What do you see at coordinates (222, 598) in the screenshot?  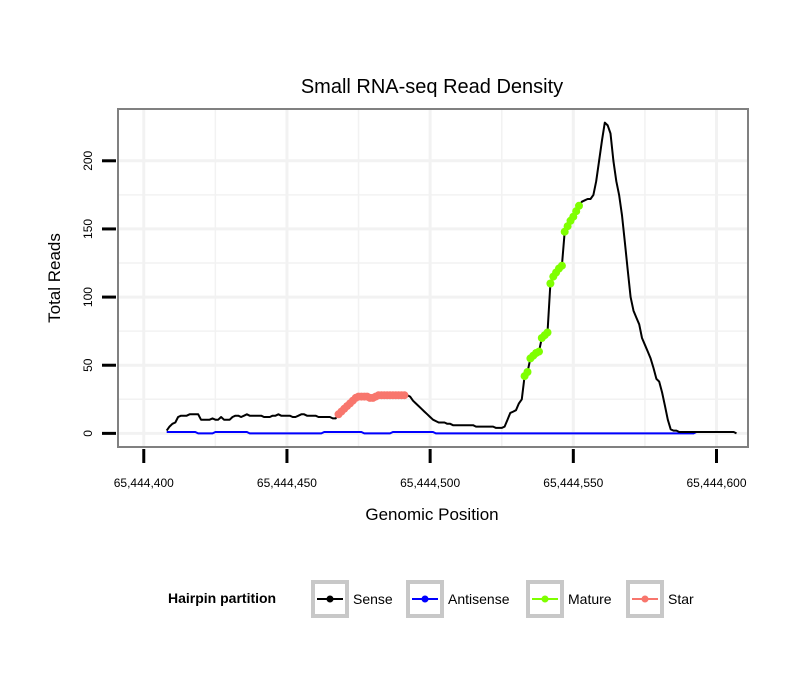 I see `legend-title: Hairpin partition` at bounding box center [222, 598].